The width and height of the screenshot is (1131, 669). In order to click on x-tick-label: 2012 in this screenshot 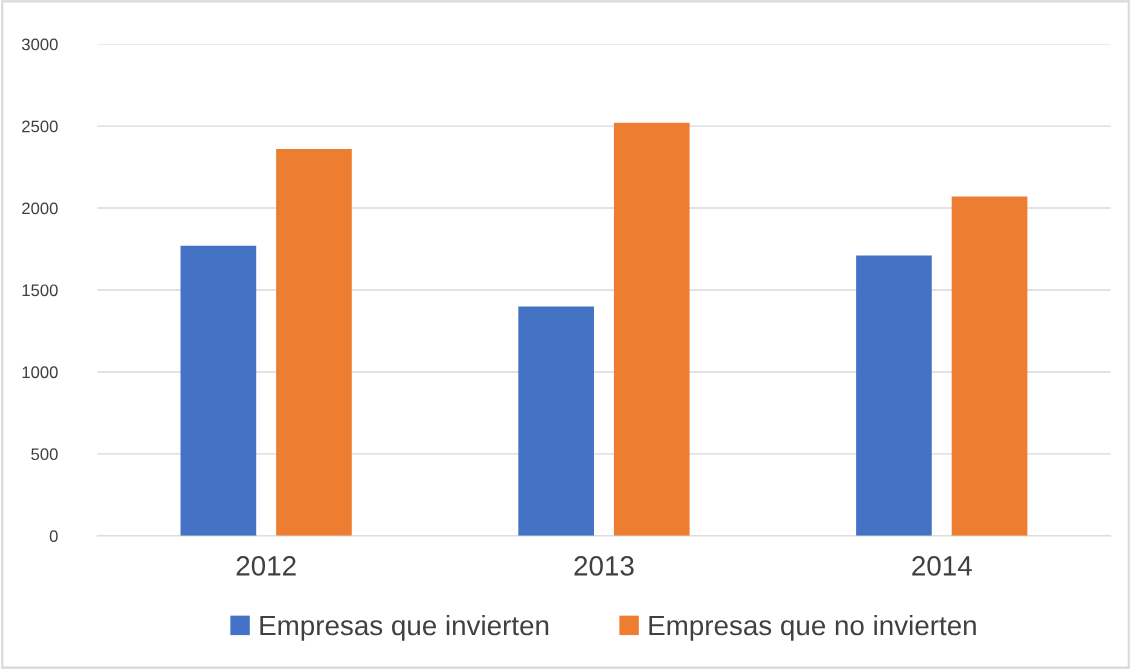, I will do `click(266, 566)`.